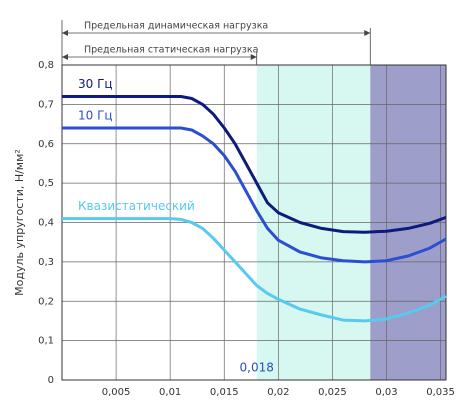  Describe the element at coordinates (46, 341) in the screenshot. I see `y-tick-label: 0,1` at that location.